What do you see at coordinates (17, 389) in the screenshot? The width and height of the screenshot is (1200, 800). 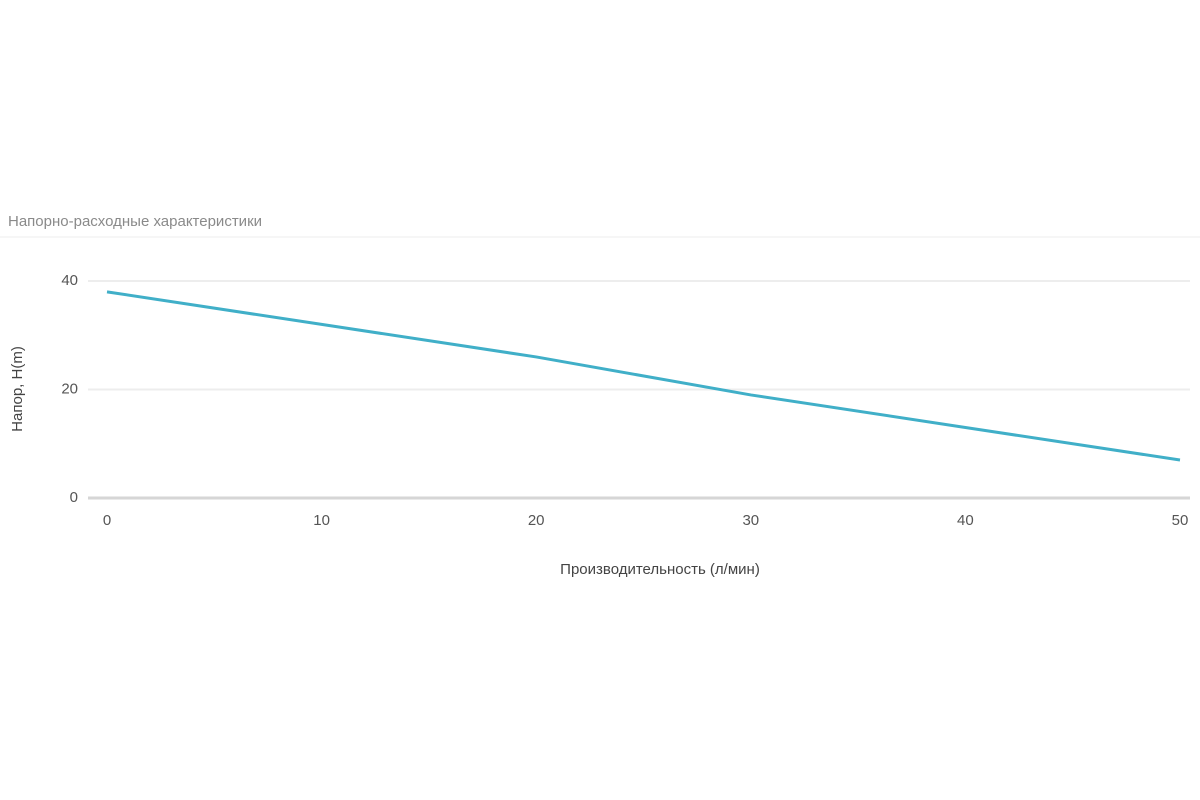 I see `y-axis-title: Напор, H(m)` at bounding box center [17, 389].